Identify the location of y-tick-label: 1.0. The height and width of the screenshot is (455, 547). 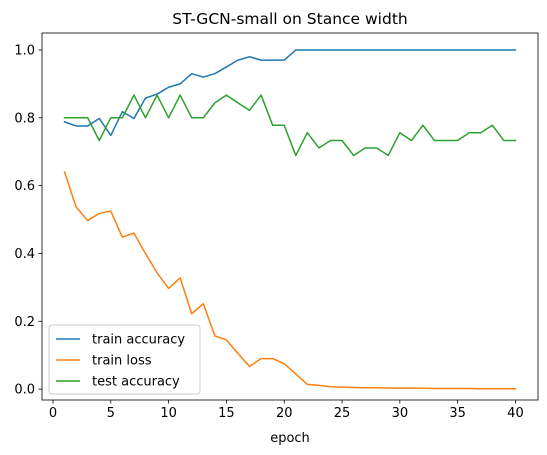
(24, 50).